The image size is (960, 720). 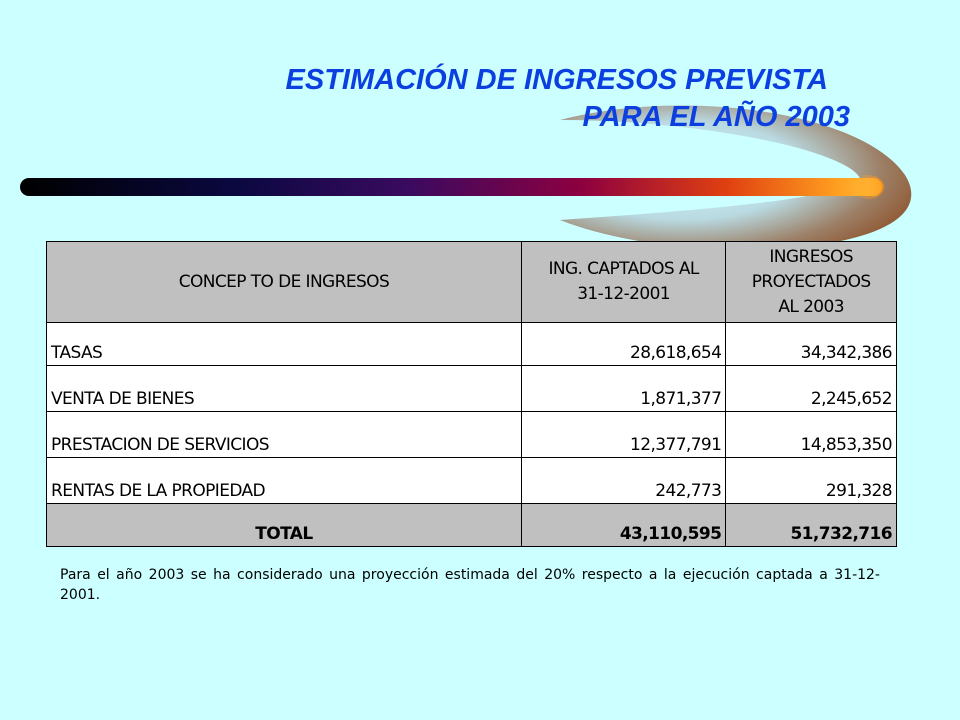 What do you see at coordinates (811, 256) in the screenshot?
I see `header-projected-line-1: INGRESOS` at bounding box center [811, 256].